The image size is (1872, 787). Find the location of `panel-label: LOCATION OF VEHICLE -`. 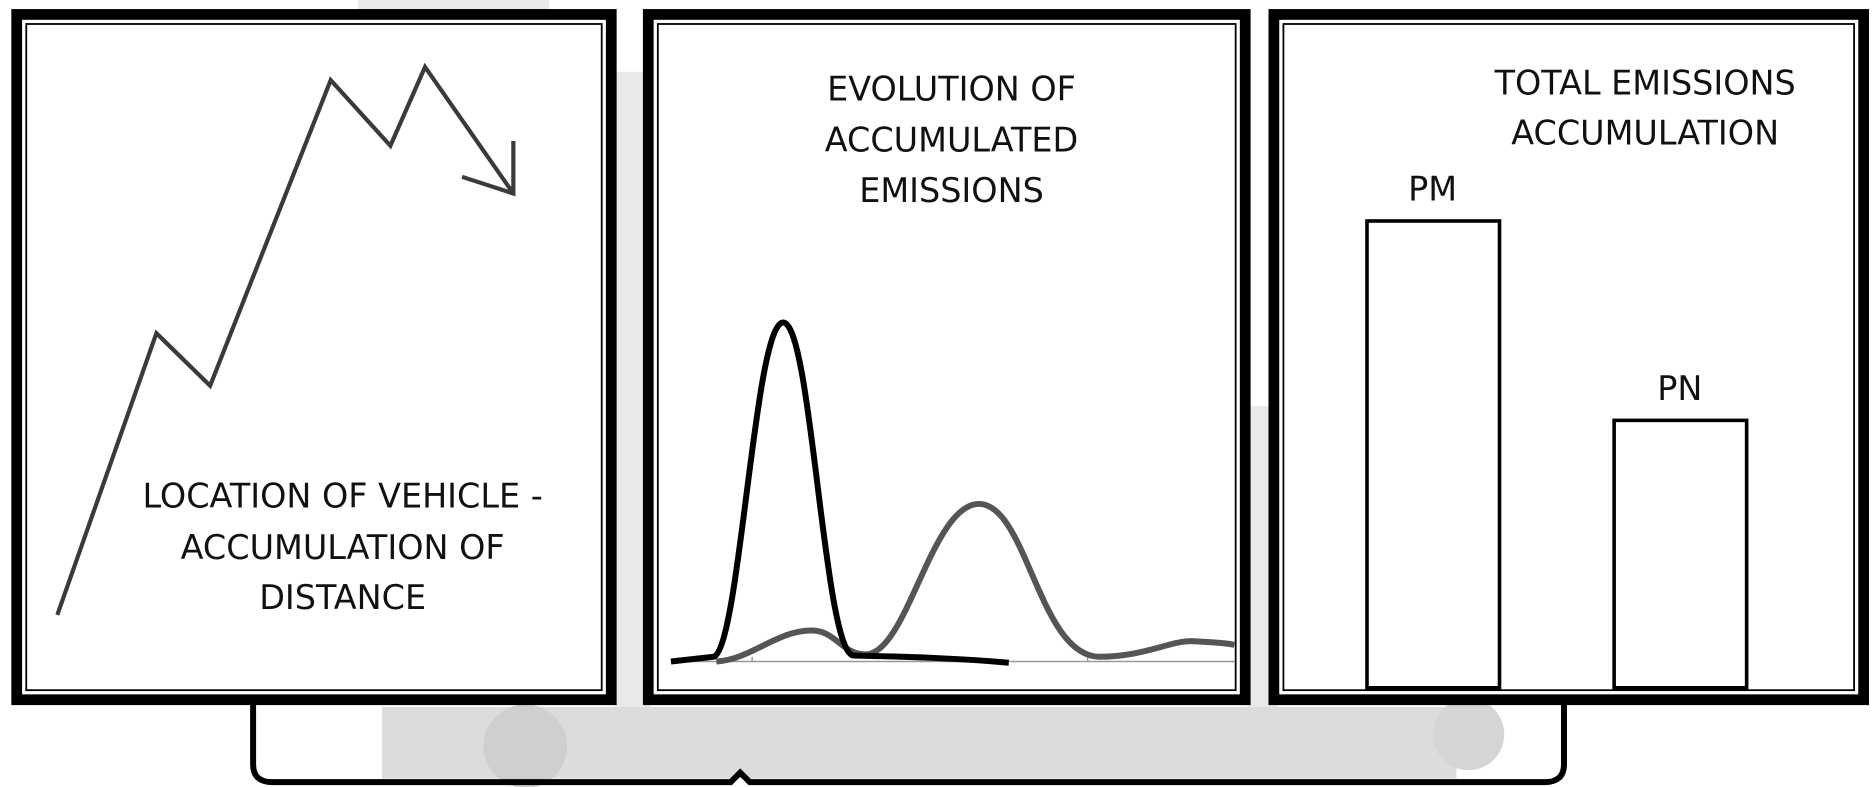

panel-label: LOCATION OF VEHICLE - is located at coordinates (343, 496).